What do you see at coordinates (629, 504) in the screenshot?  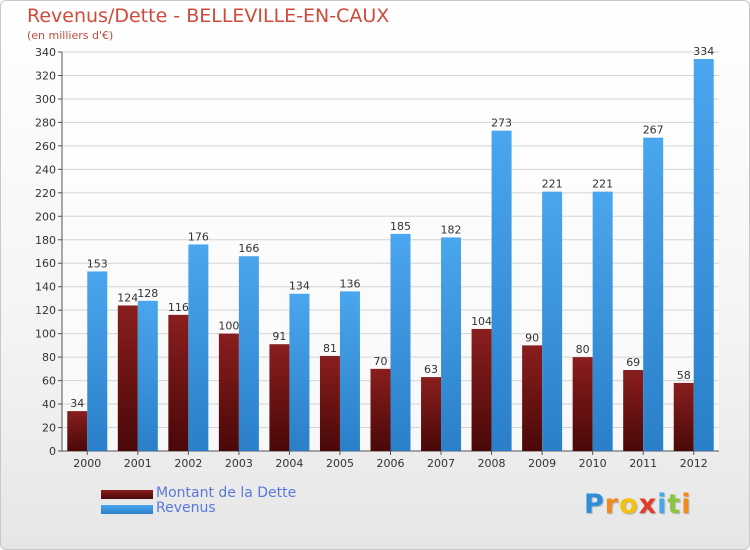 I see `logo-letter: o` at bounding box center [629, 504].